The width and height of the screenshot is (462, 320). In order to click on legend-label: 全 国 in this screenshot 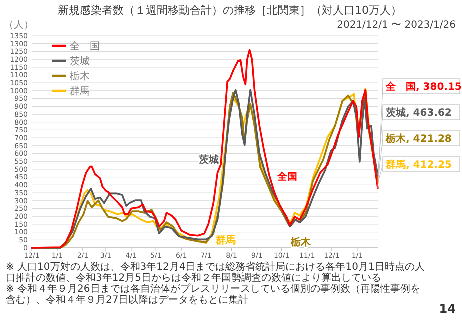, I will do `click(85, 46)`.